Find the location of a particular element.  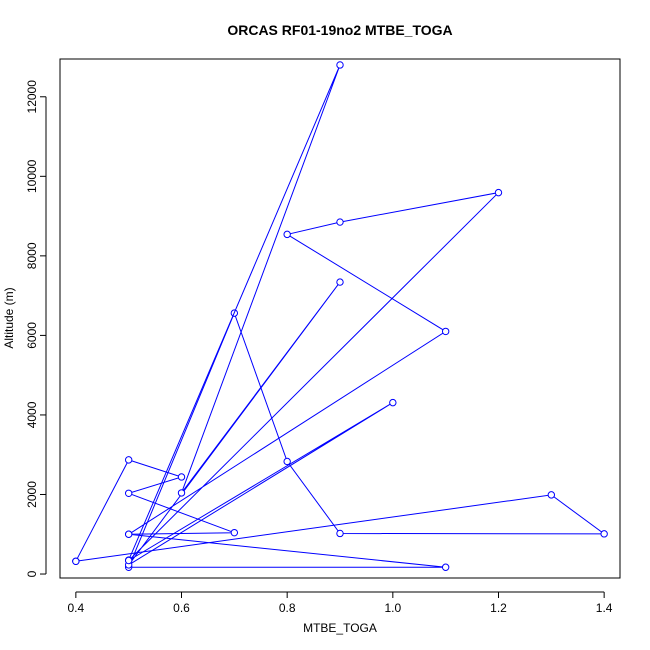

y-tick-label: 8000 is located at coordinates (32, 255).